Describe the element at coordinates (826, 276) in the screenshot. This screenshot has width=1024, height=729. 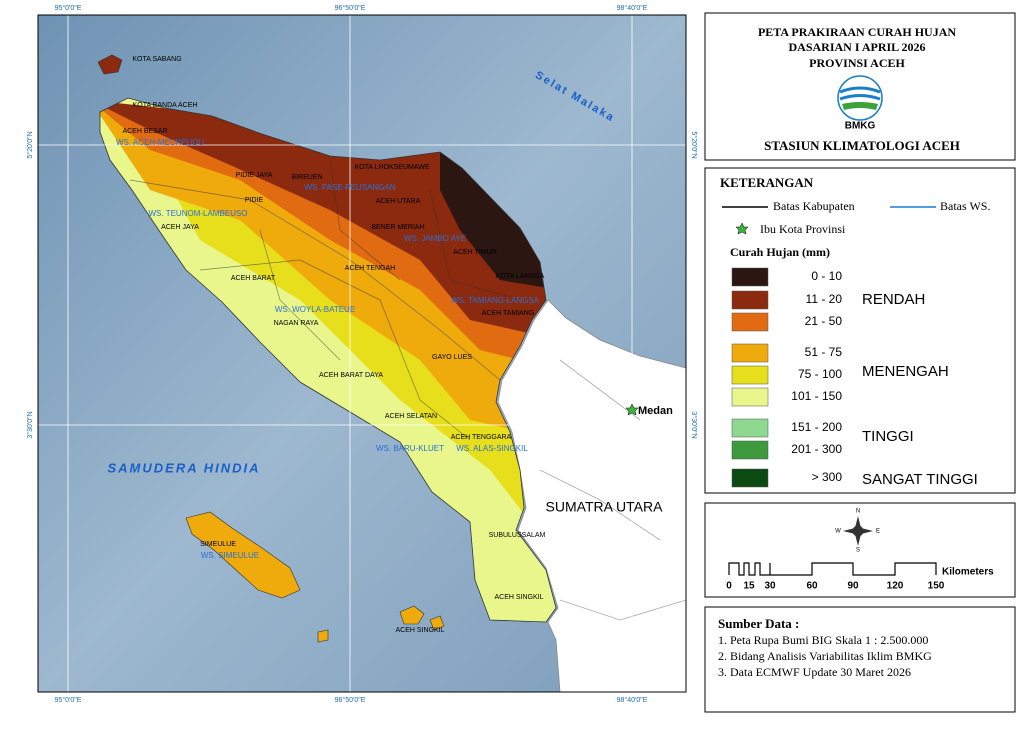
I see `class-range: 0 - 10` at that location.